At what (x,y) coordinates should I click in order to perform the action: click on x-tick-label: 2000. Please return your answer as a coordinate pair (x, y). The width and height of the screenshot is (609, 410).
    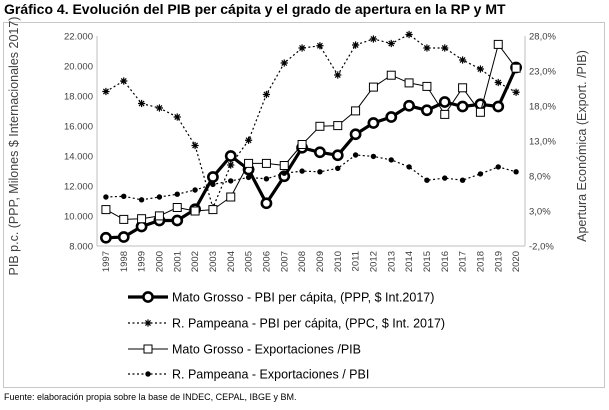
    Looking at the image, I should click on (159, 261).